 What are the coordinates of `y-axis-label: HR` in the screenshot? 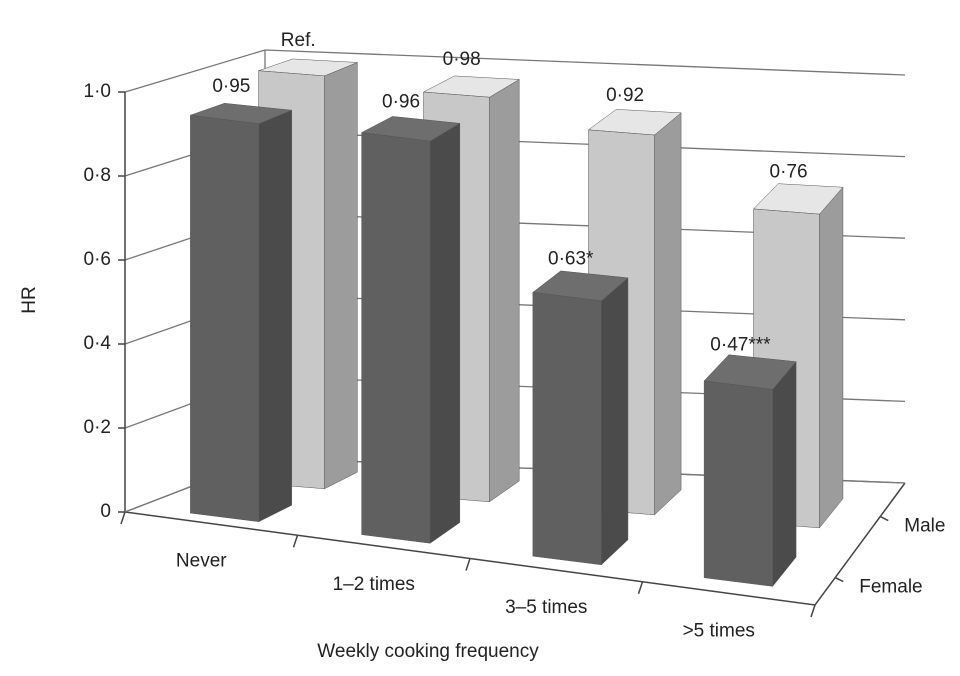 It's located at (29, 299).